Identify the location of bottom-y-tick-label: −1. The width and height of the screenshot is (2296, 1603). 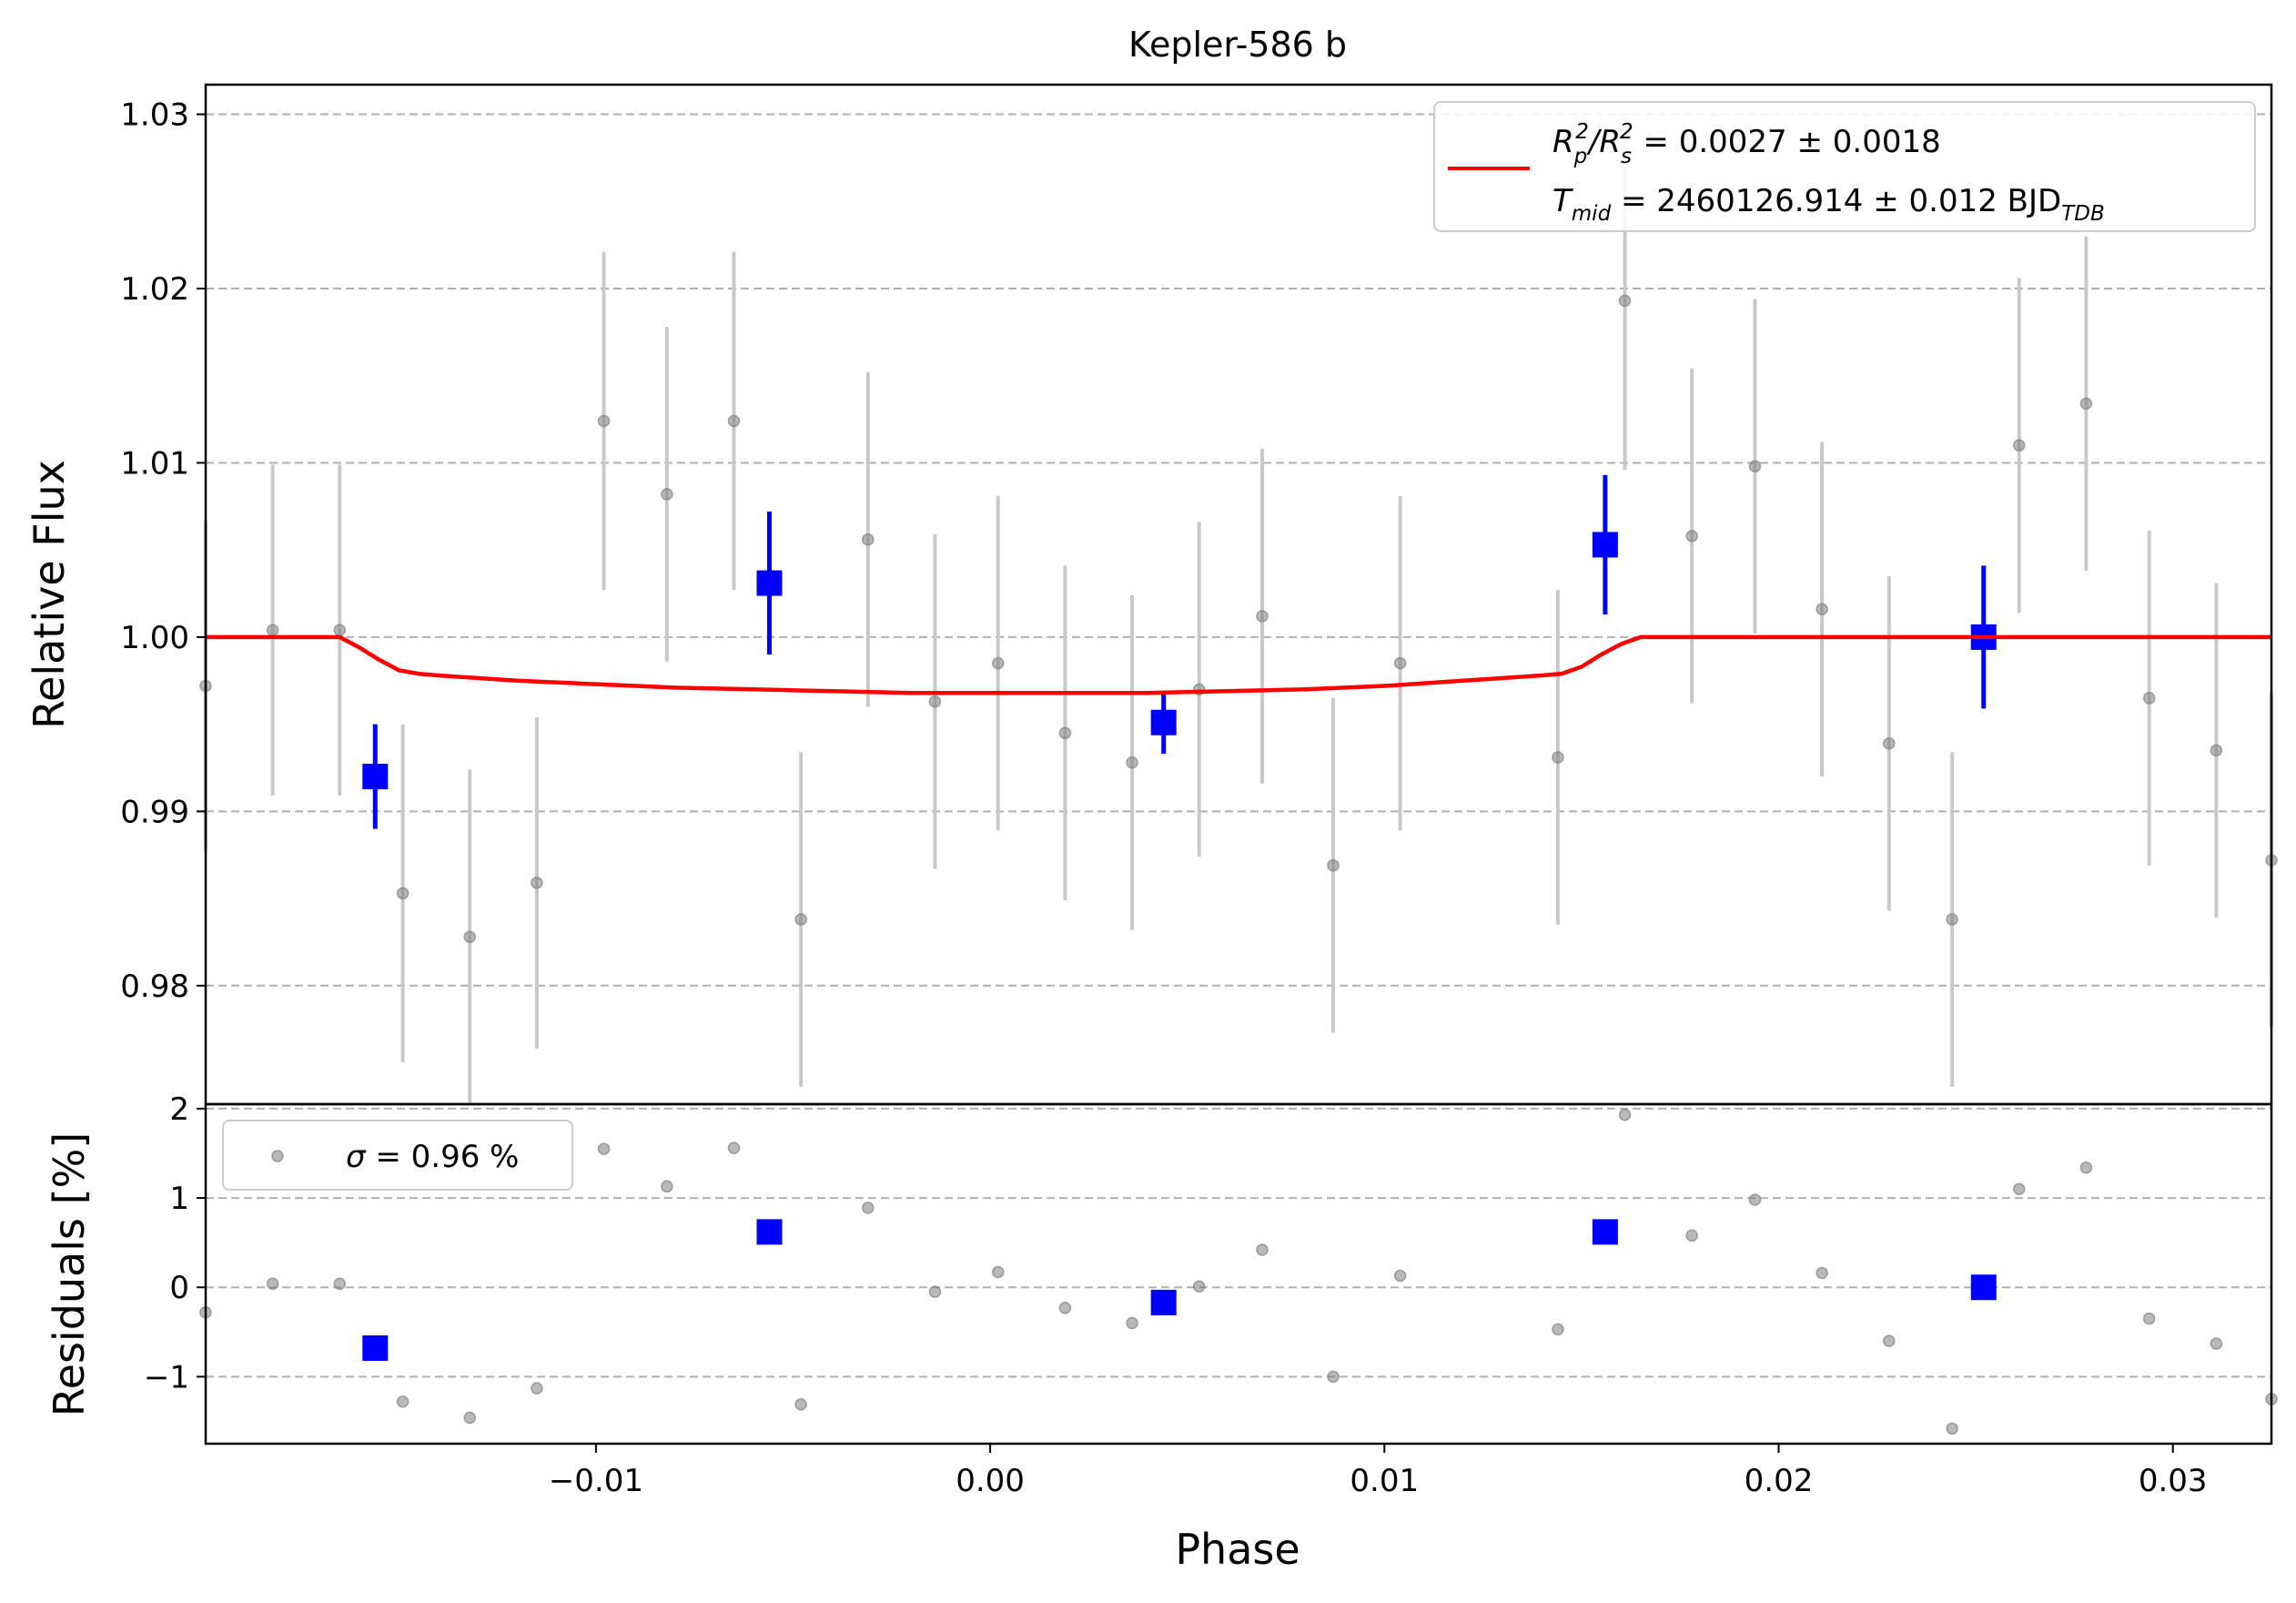
(167, 1377).